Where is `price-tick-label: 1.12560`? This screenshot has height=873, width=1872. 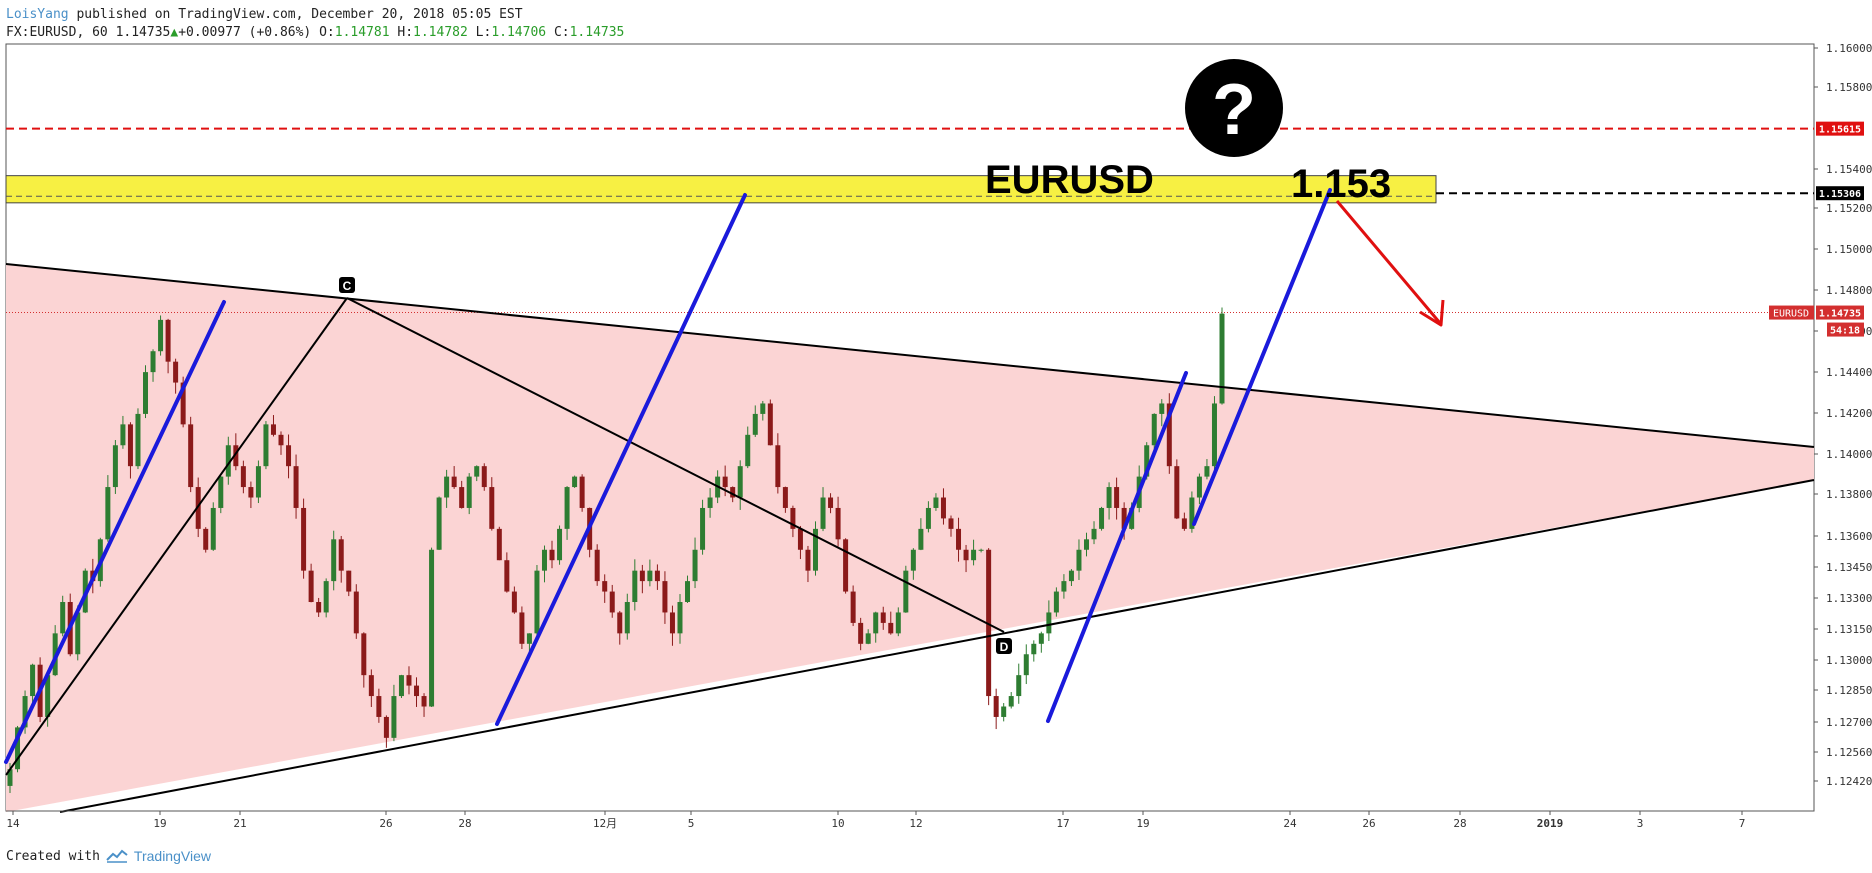 price-tick-label: 1.12560 is located at coordinates (1849, 752).